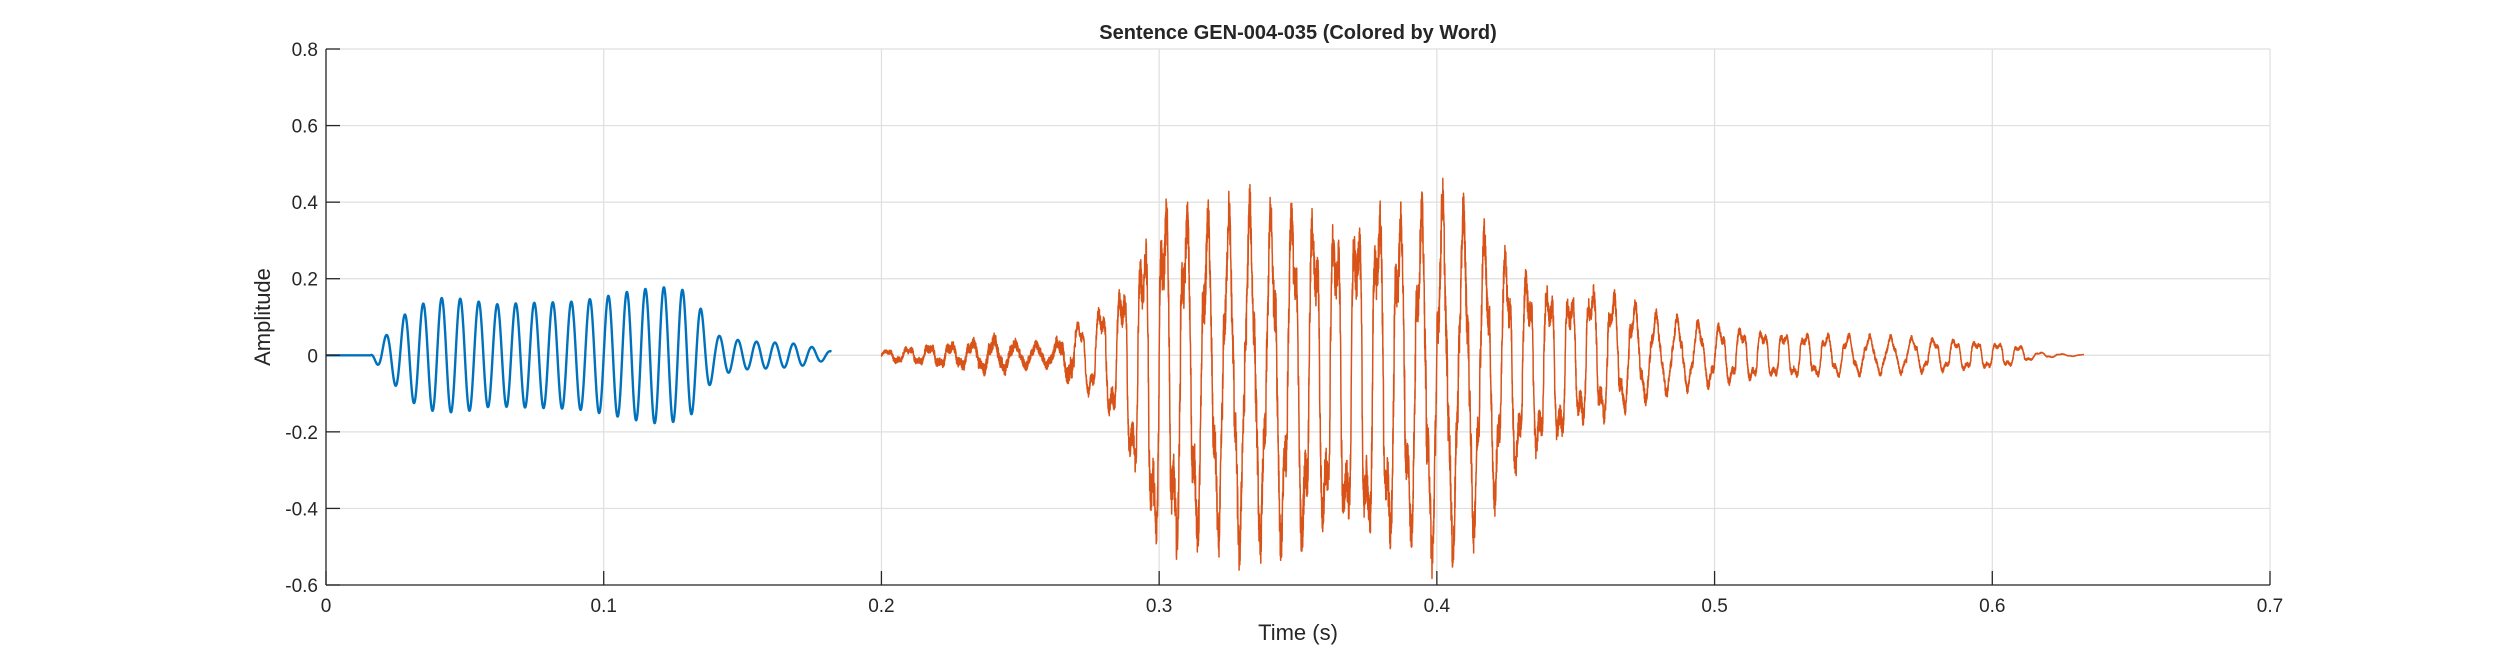 The width and height of the screenshot is (2500, 662). I want to click on y-tick-label: -0.4, so click(301, 509).